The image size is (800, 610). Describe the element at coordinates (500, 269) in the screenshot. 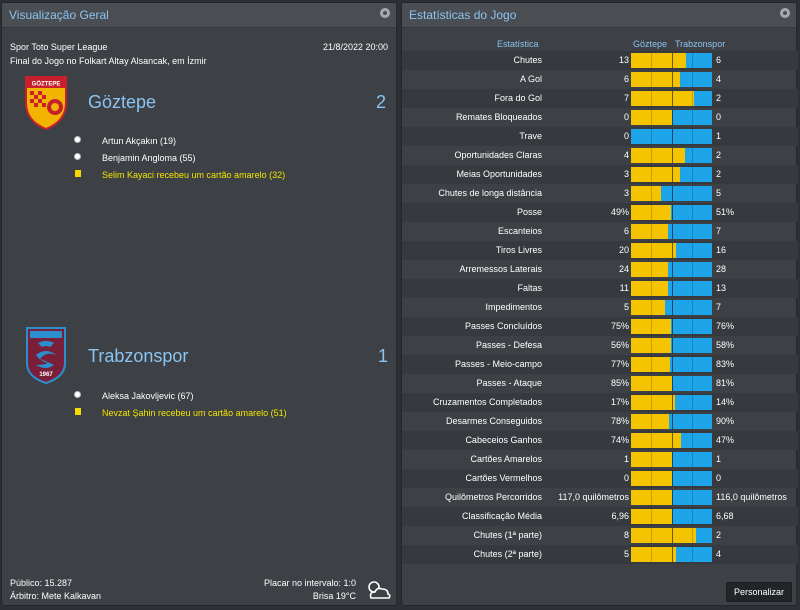

I see `stat-label: Arremessos Laterais` at that location.